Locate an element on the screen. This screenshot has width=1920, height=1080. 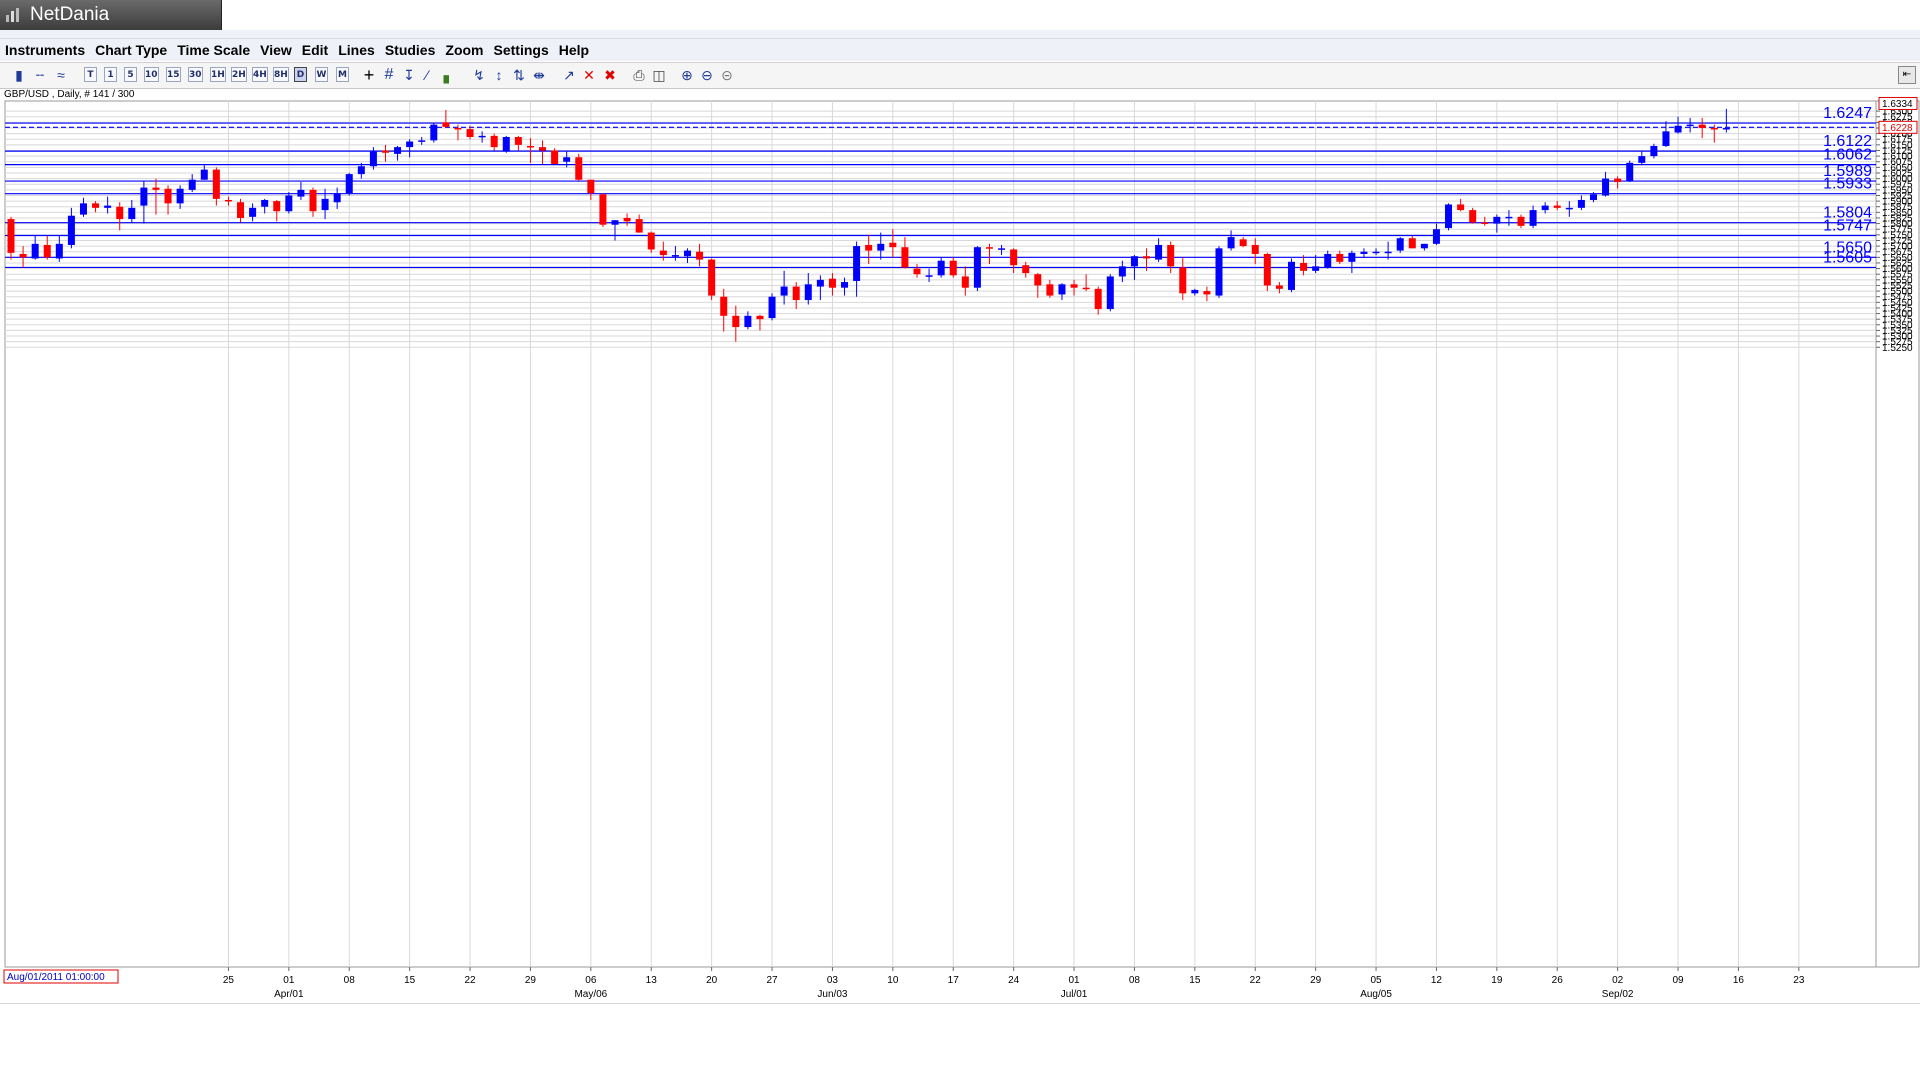
panel-toggle-icon: ⇤ is located at coordinates (1907, 75).